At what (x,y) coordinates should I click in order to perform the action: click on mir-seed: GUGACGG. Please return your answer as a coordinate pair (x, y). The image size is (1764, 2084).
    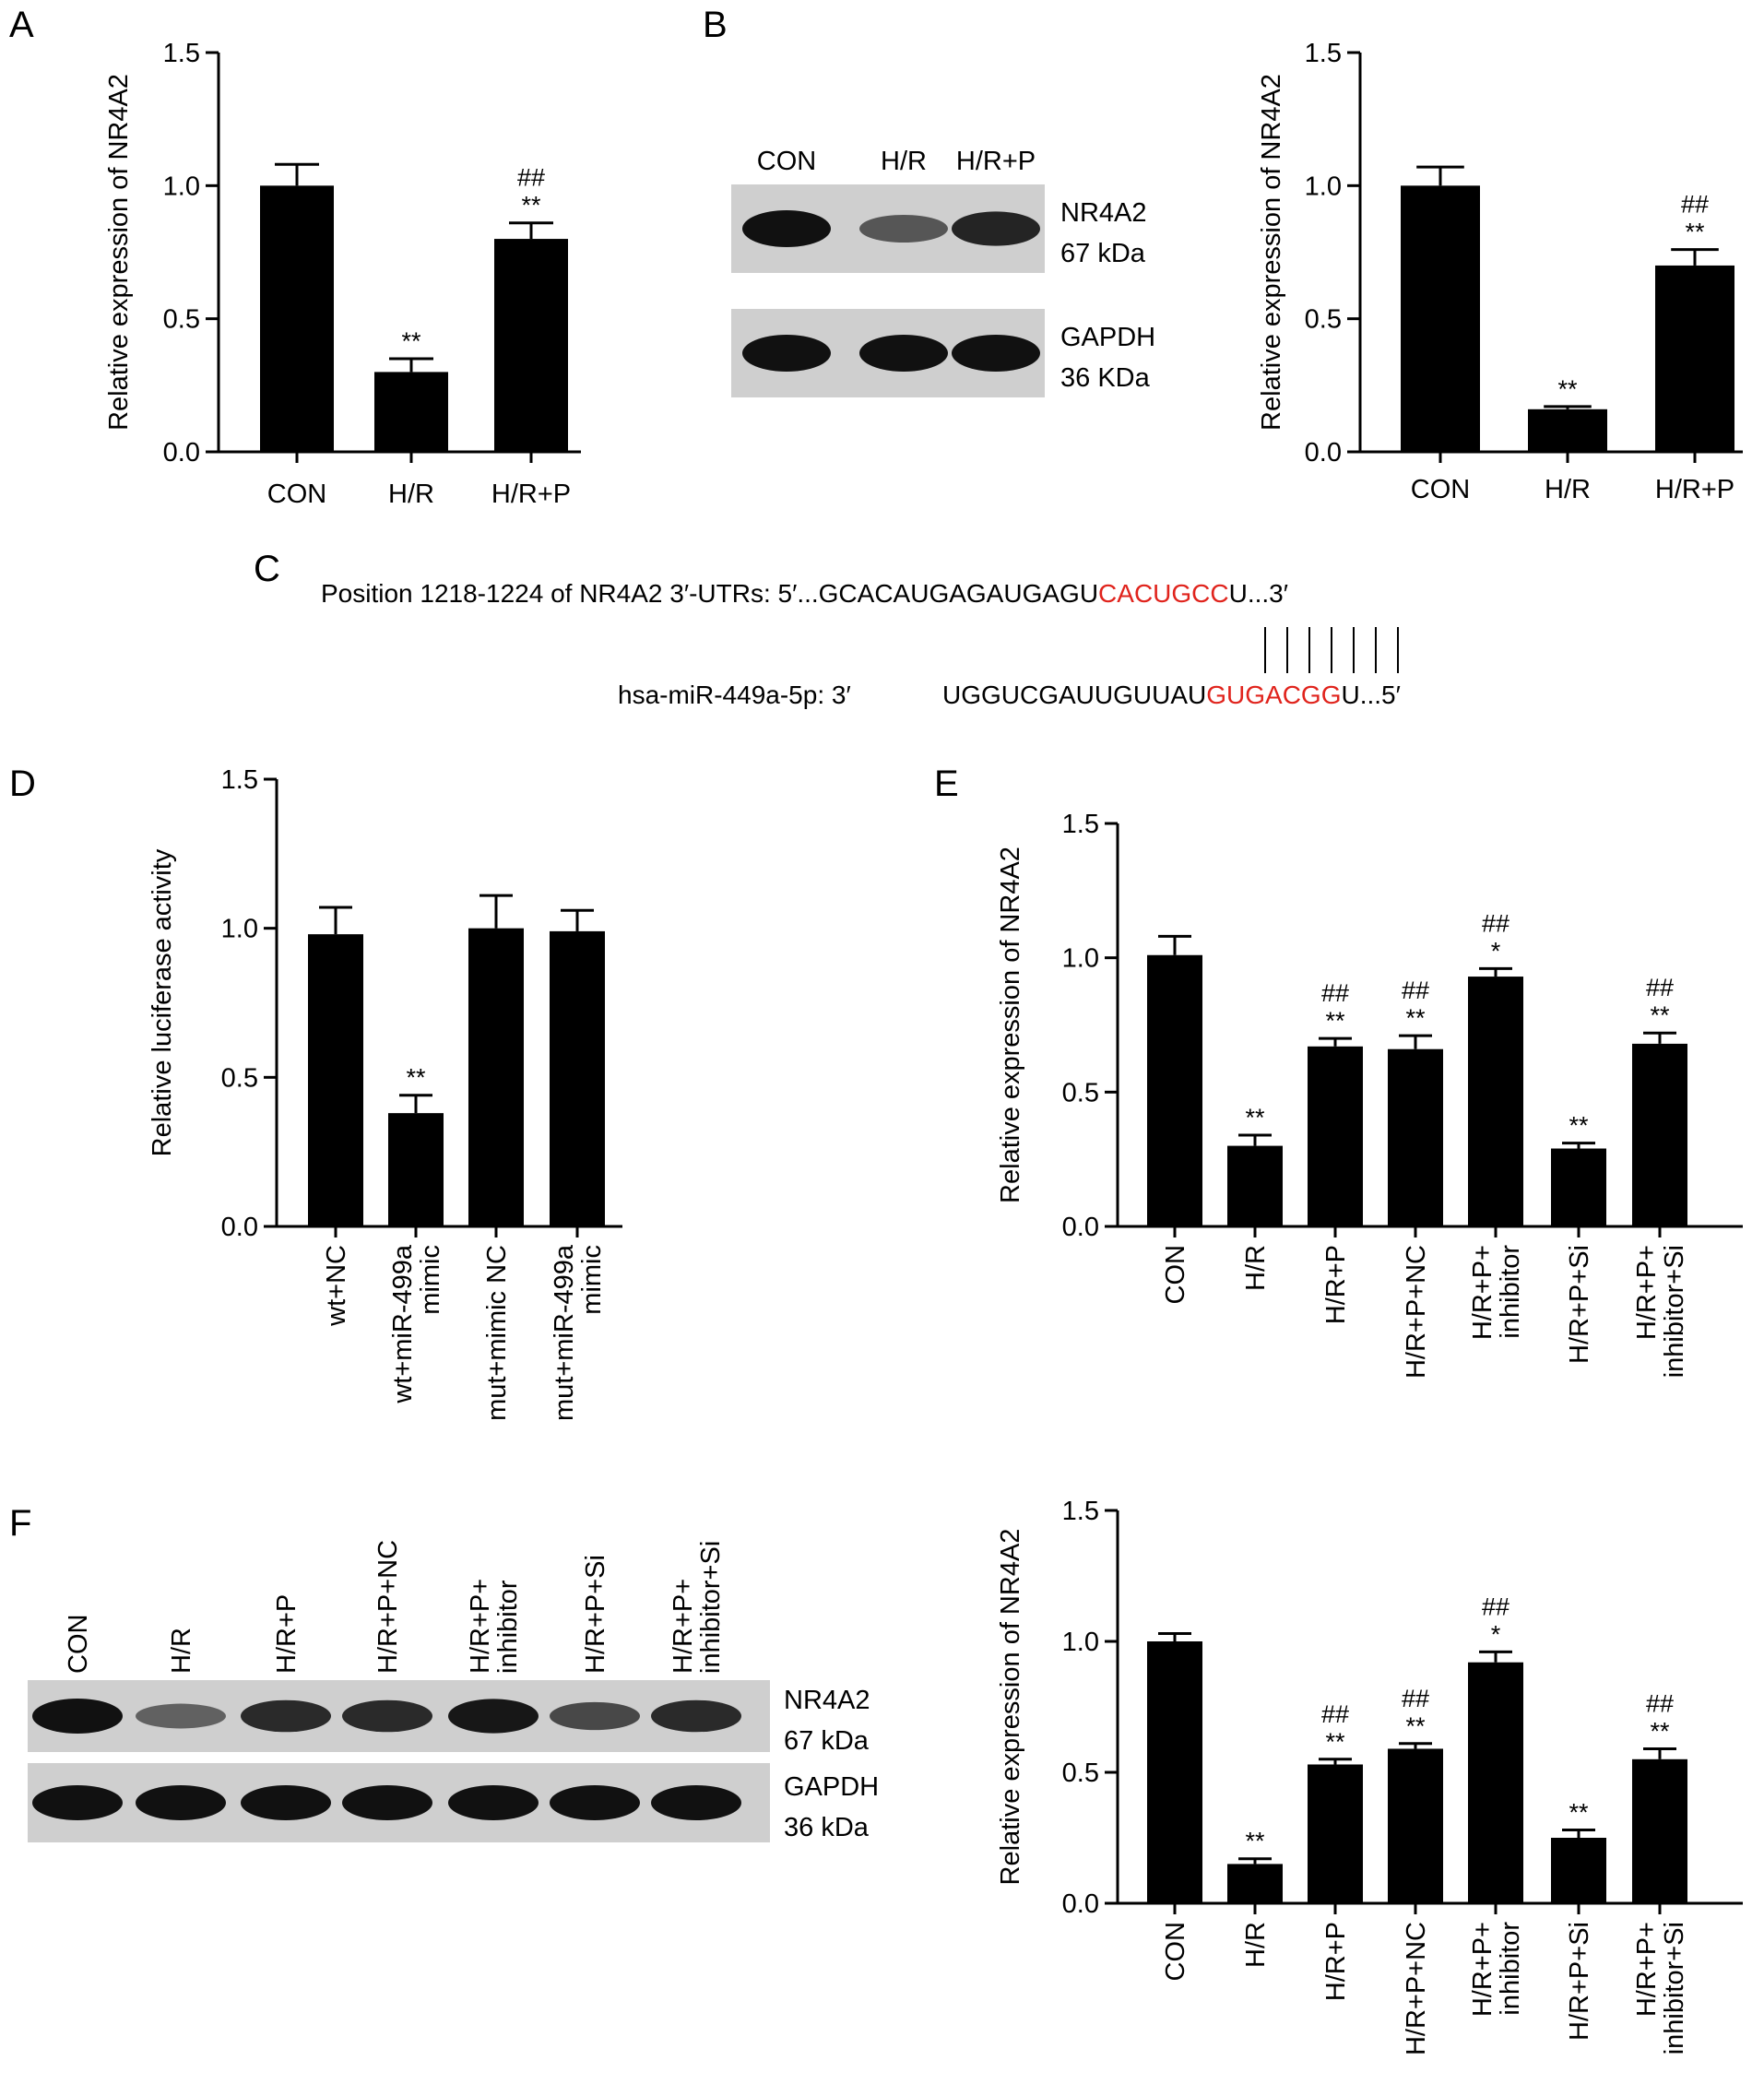
    Looking at the image, I should click on (1274, 695).